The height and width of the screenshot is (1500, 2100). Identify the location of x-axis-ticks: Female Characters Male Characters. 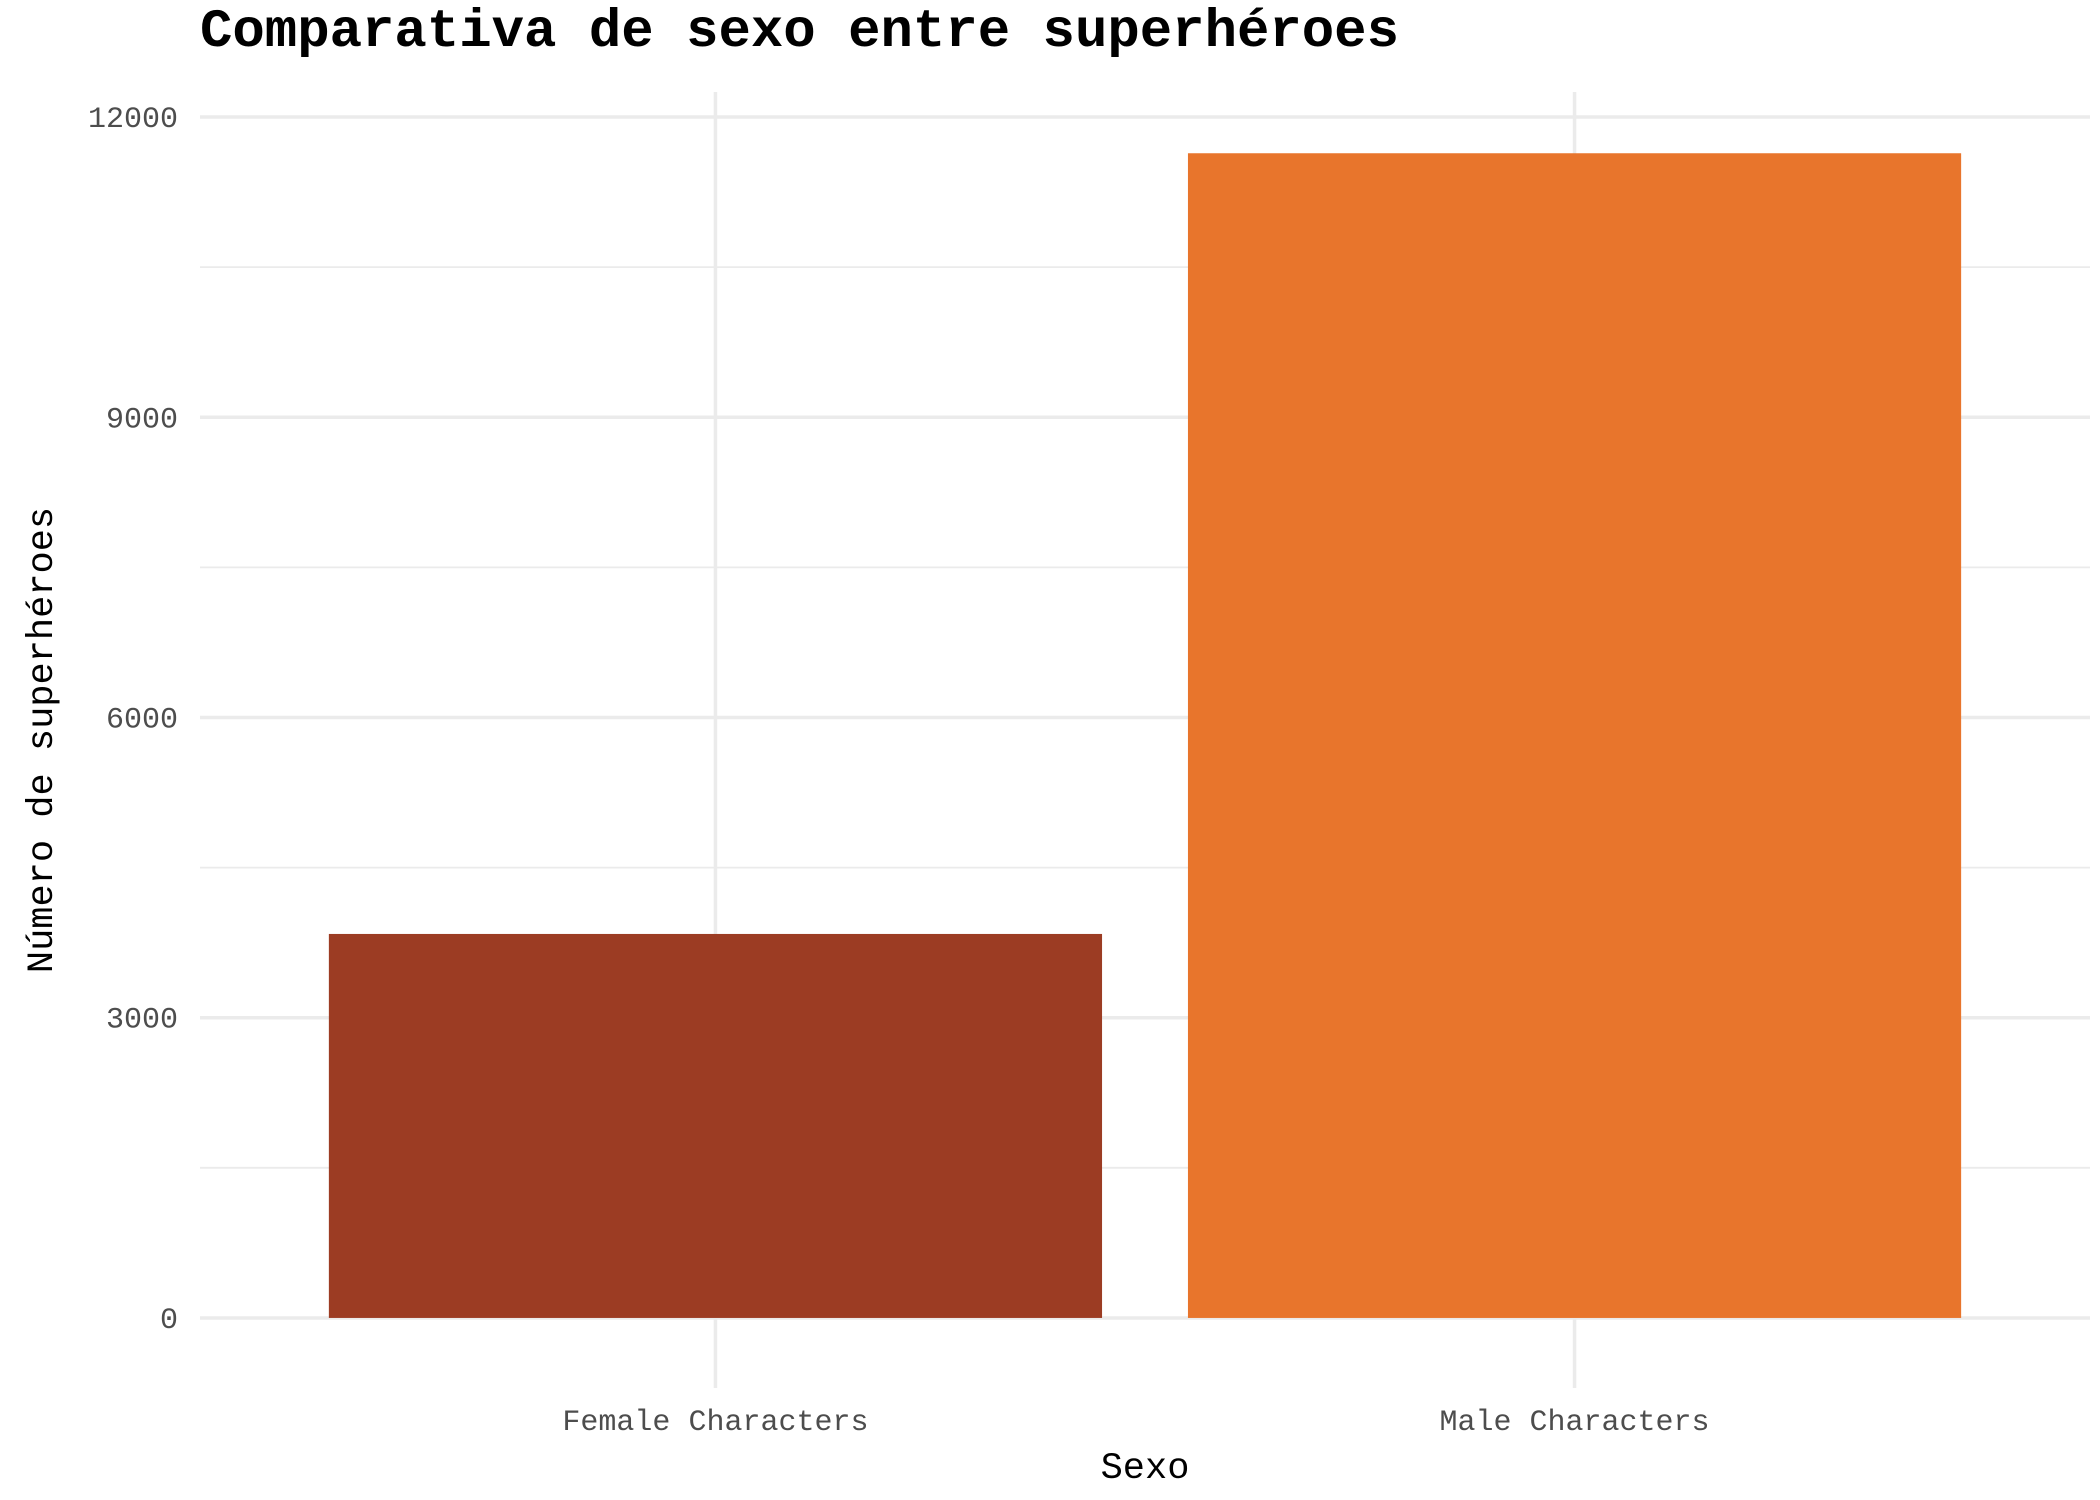
(1135, 1423).